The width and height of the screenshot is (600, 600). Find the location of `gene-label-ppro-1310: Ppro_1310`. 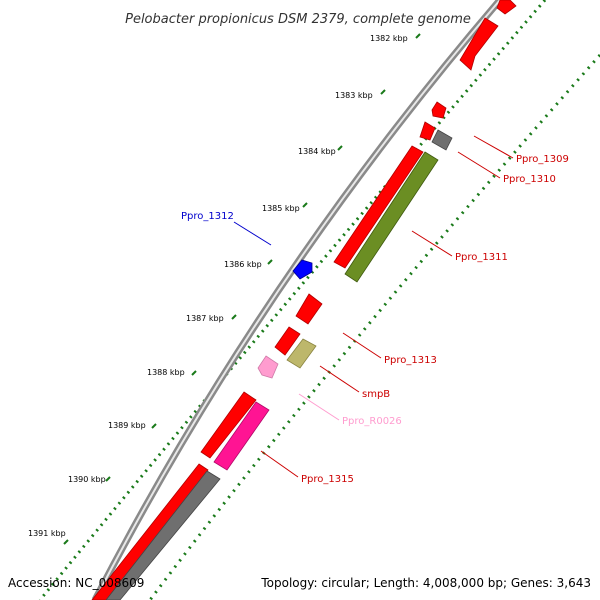

gene-label-ppro-1310: Ppro_1310 is located at coordinates (529, 179).